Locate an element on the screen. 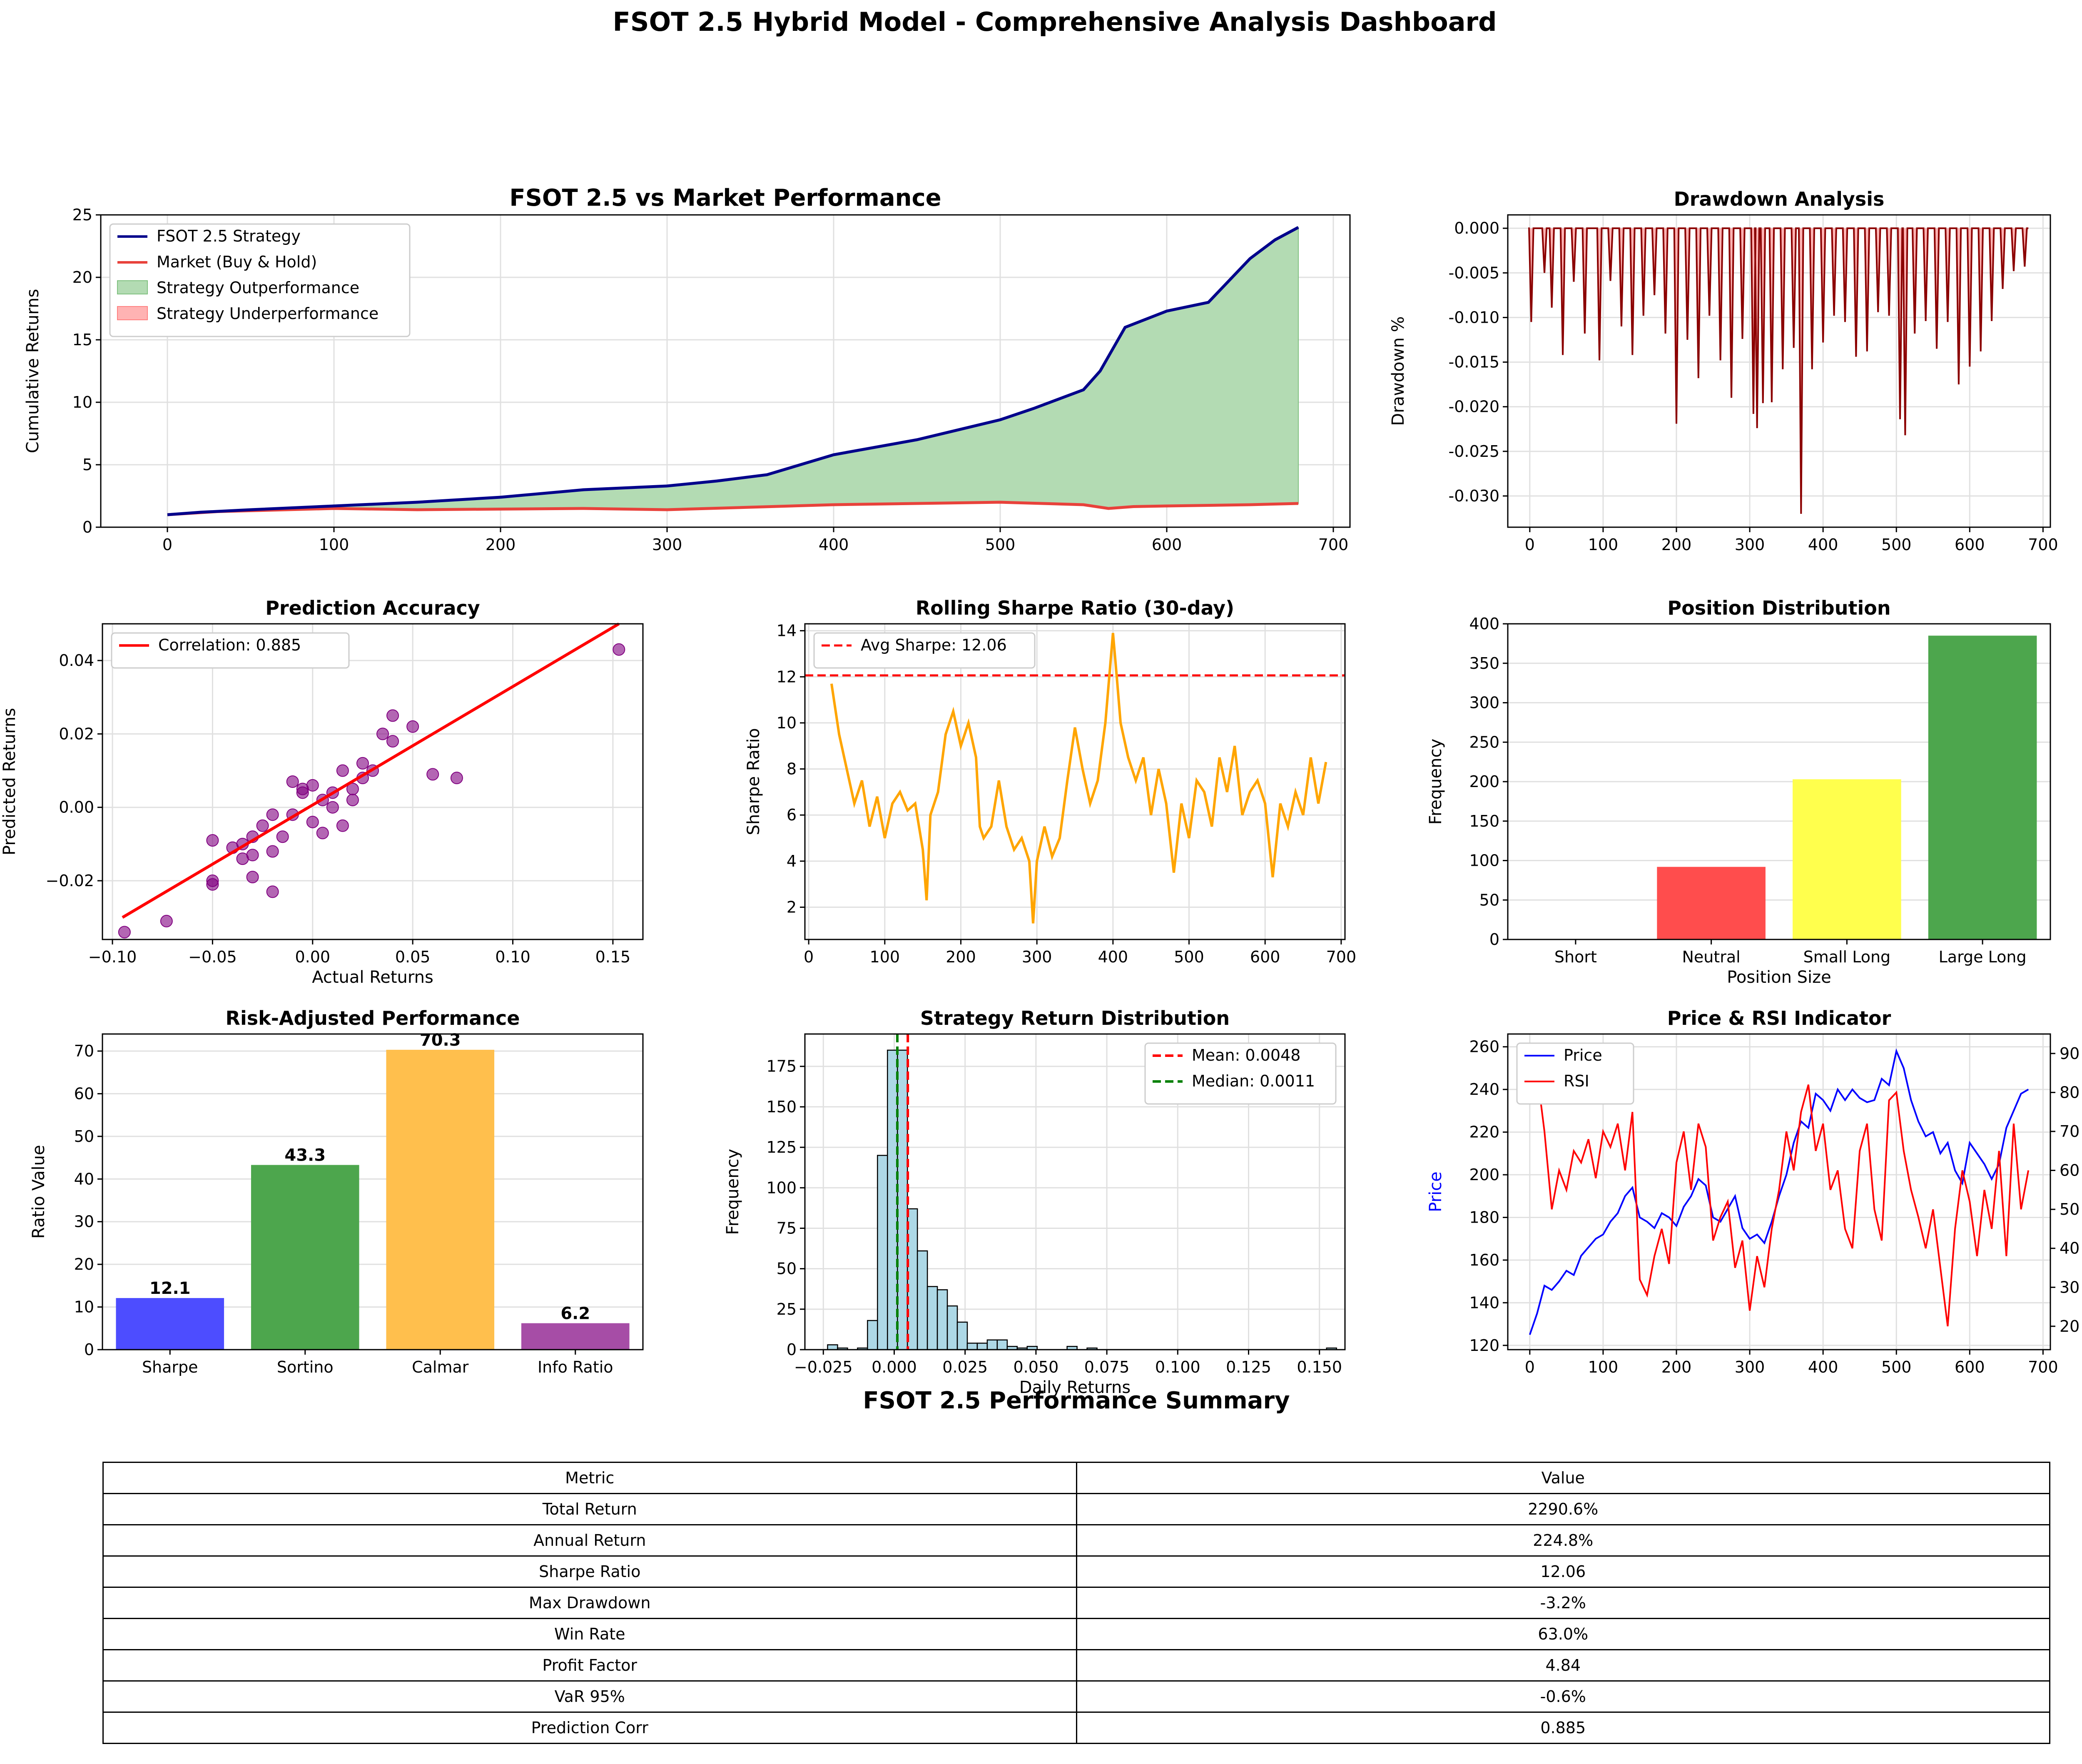  legend-label: Market (Buy & Hold) is located at coordinates (237, 262).